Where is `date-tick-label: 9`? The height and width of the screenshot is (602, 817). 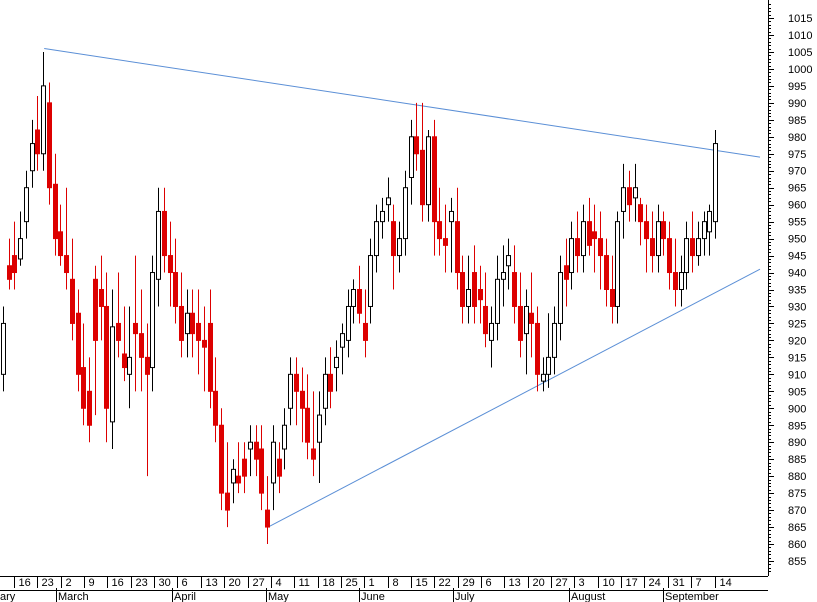
date-tick-label: 9 is located at coordinates (92, 583).